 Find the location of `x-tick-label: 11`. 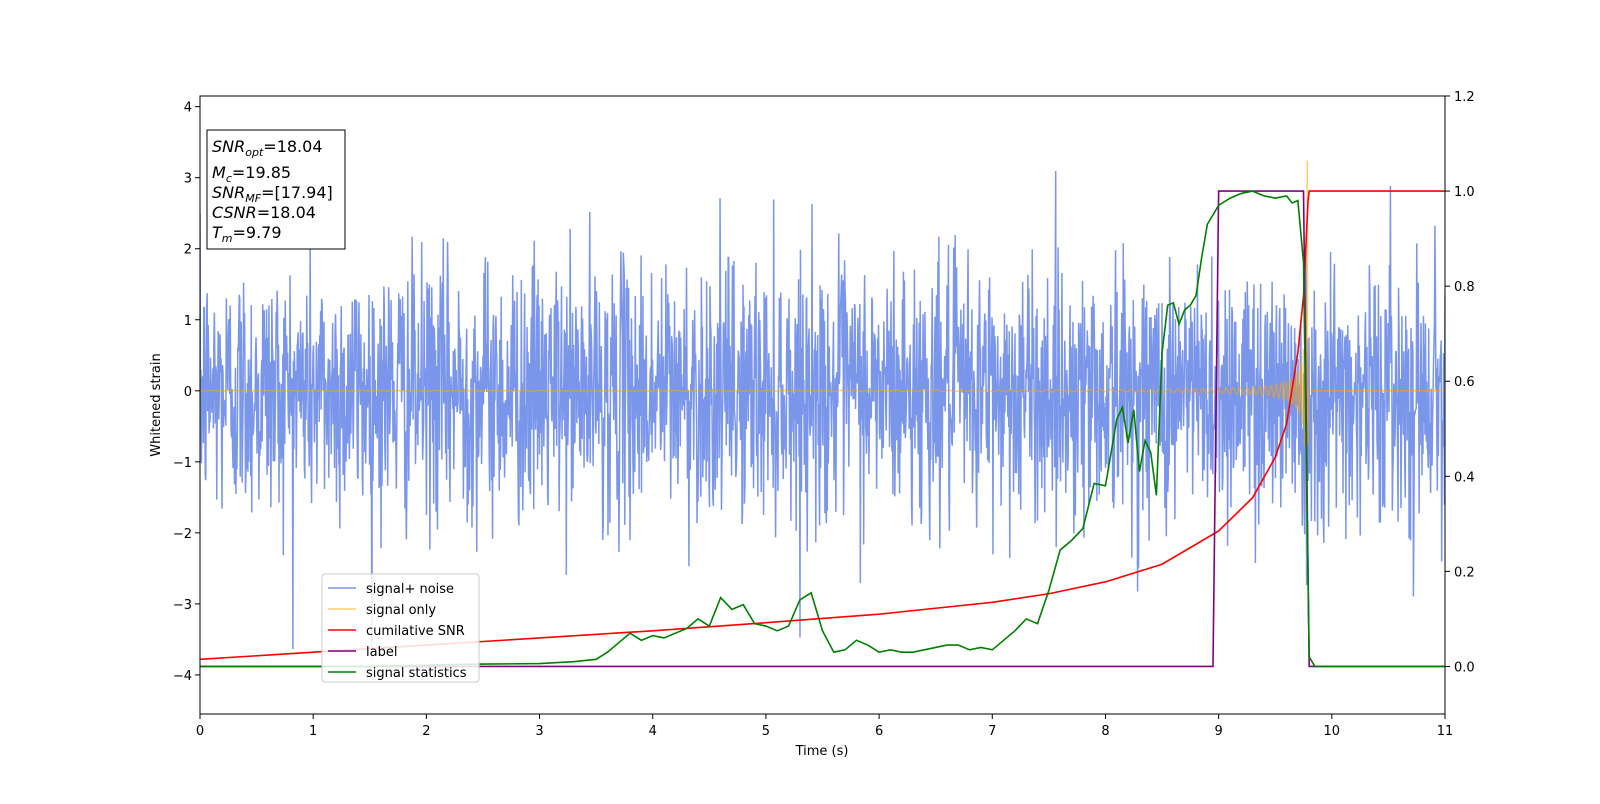

x-tick-label: 11 is located at coordinates (1445, 731).